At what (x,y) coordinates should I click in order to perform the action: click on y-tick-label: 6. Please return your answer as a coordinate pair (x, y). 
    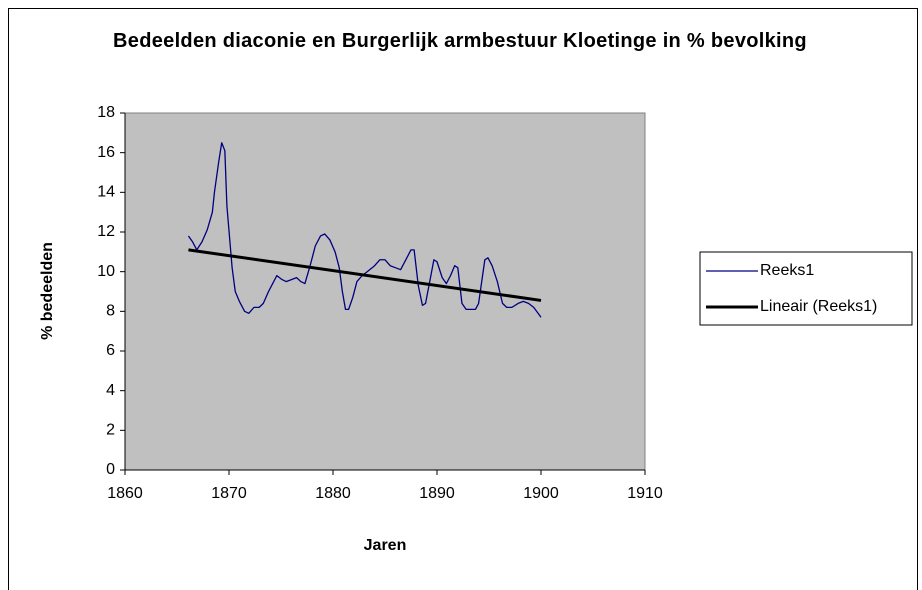
    Looking at the image, I should click on (110, 350).